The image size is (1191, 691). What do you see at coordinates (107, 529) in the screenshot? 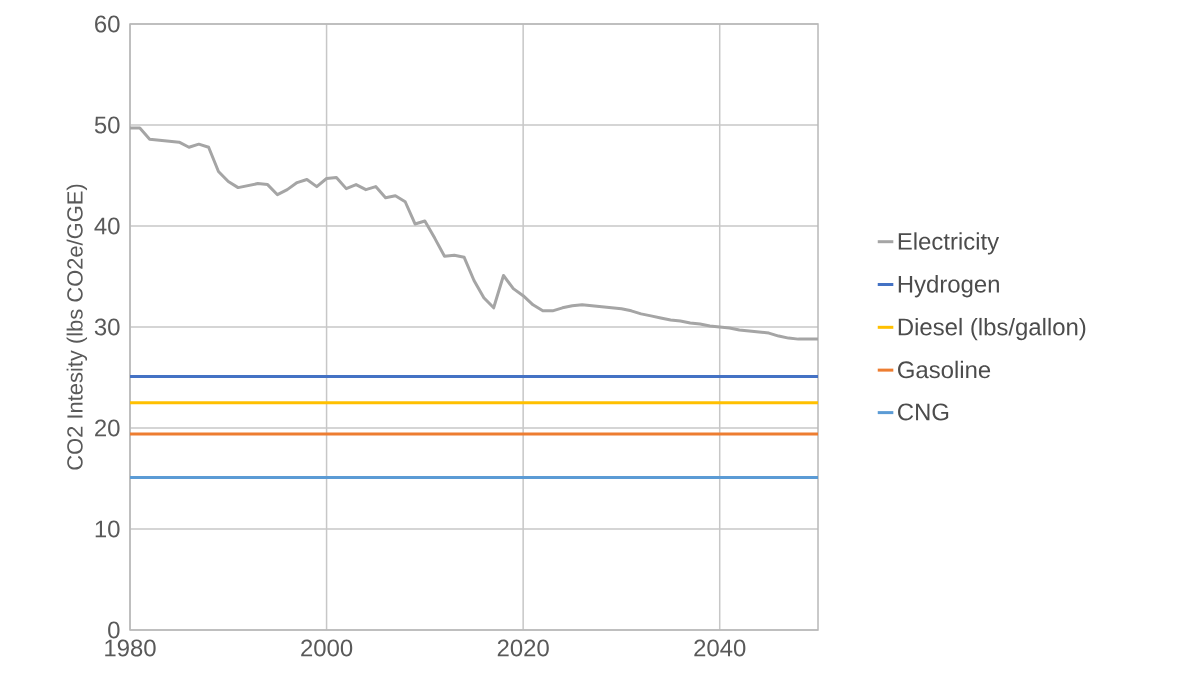
I see `y-tick-label: 10` at bounding box center [107, 529].